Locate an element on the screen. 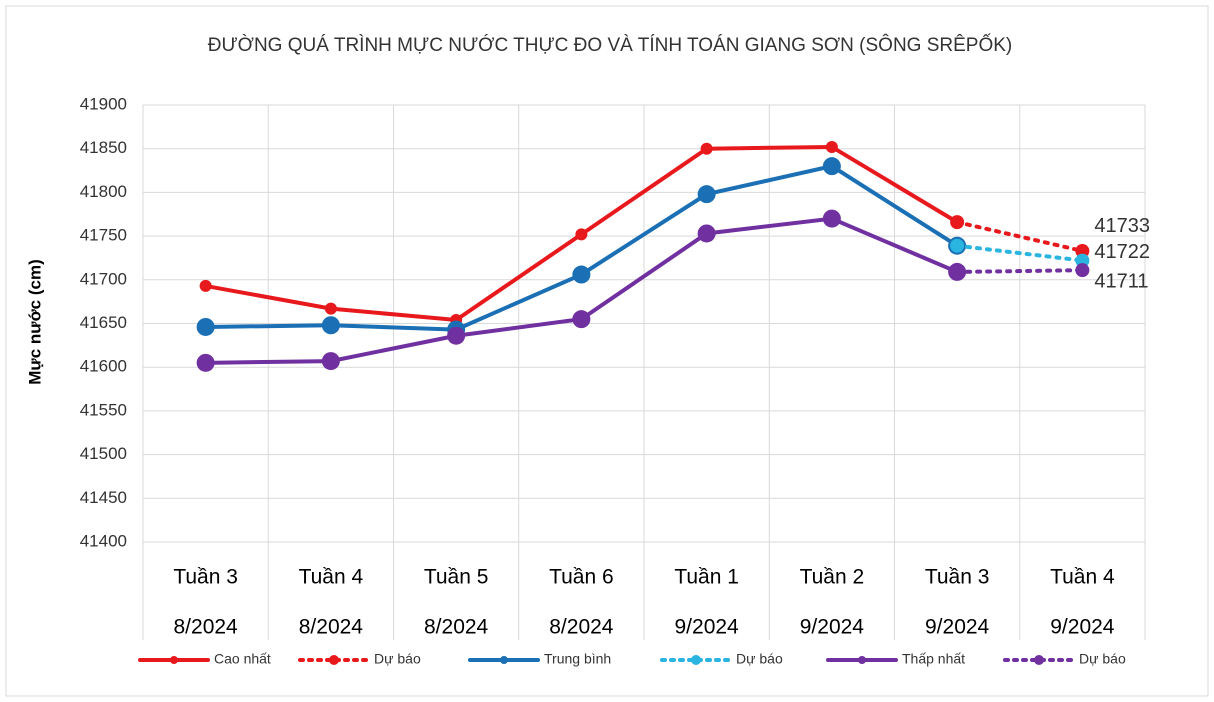 This screenshot has width=1214, height=702. y-tick-label: 41450 is located at coordinates (103, 497).